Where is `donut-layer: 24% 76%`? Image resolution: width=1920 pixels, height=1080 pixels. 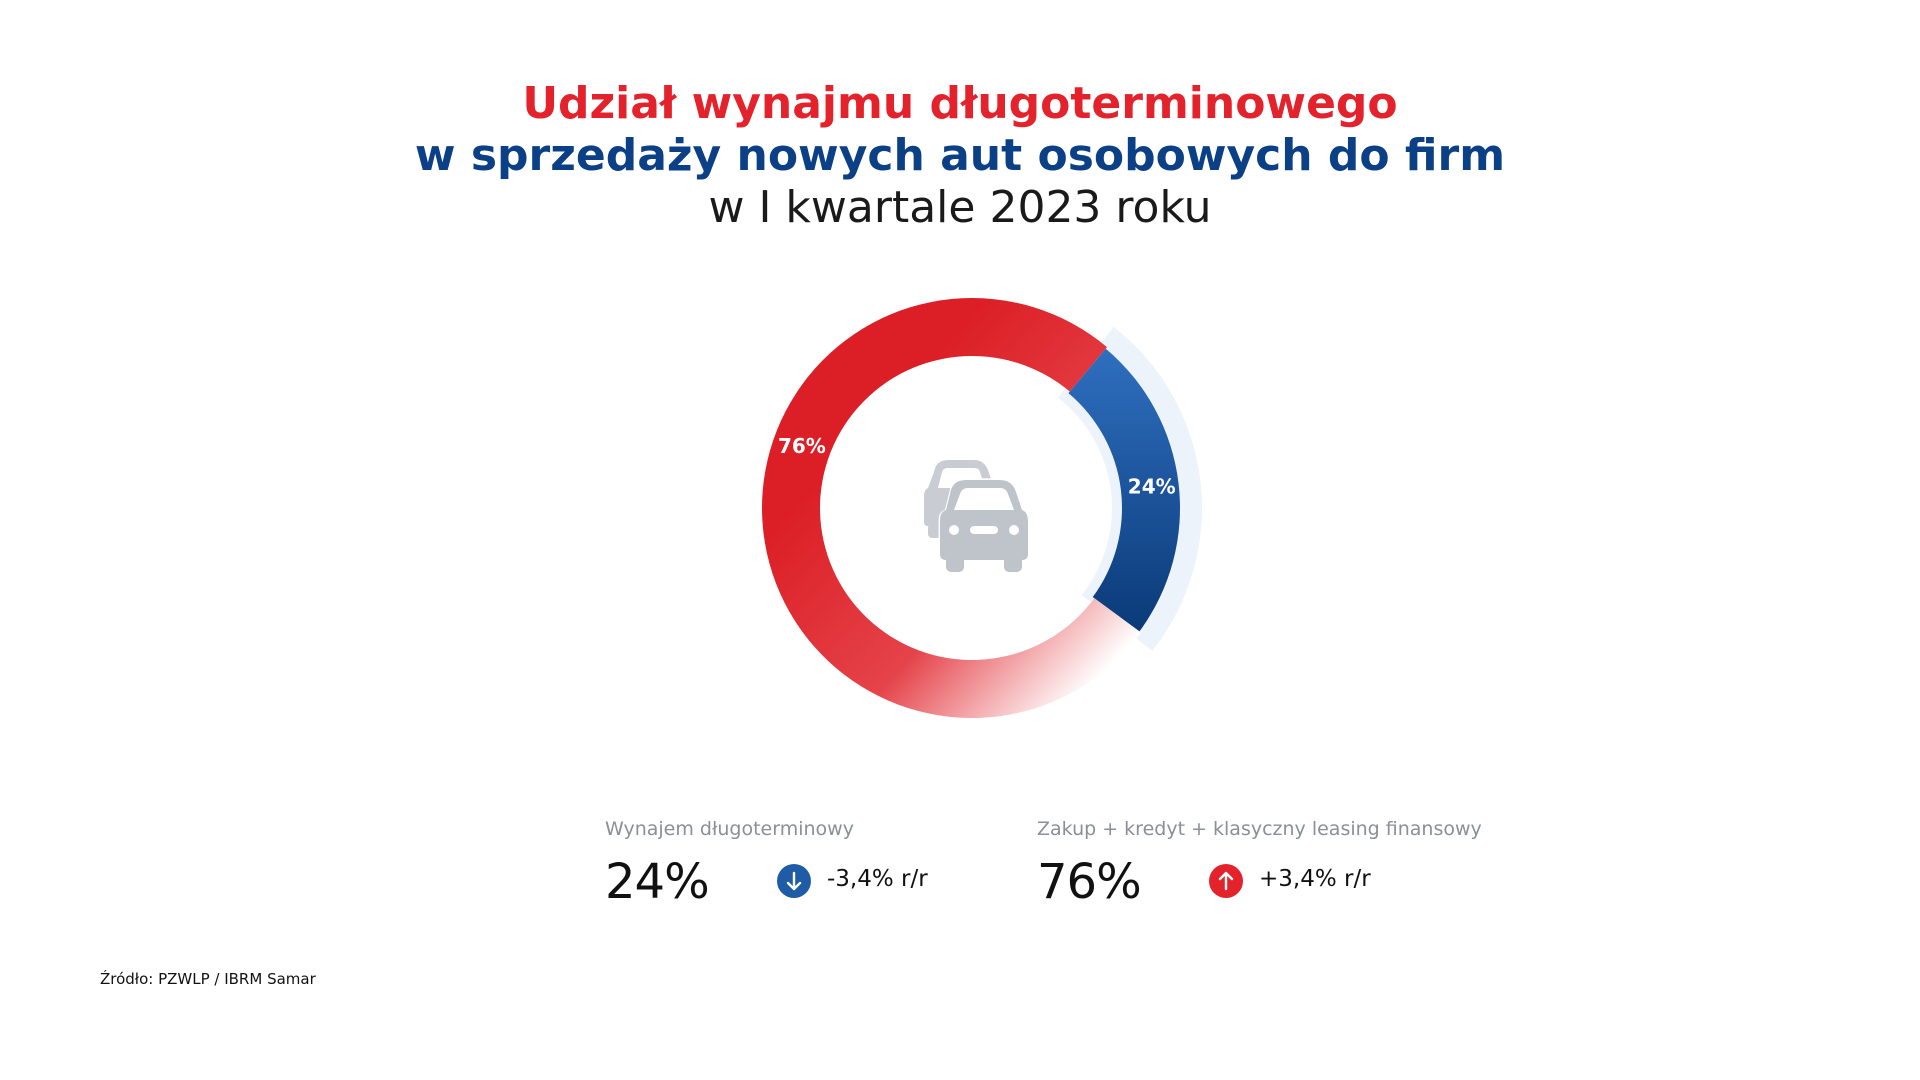 donut-layer: 24% 76% is located at coordinates (982, 508).